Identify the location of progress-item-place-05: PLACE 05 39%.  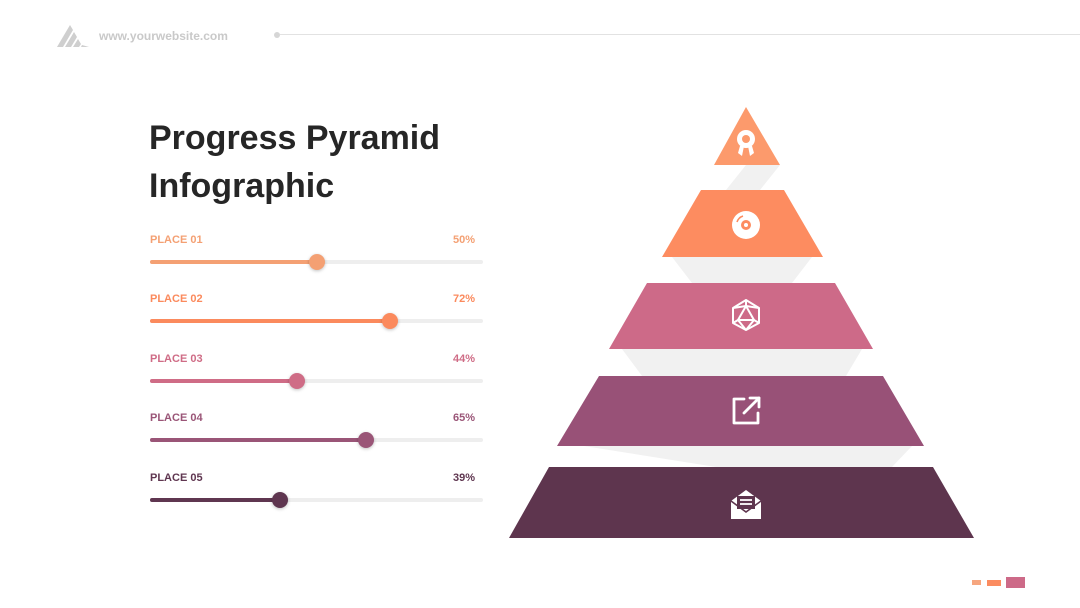
(316, 492).